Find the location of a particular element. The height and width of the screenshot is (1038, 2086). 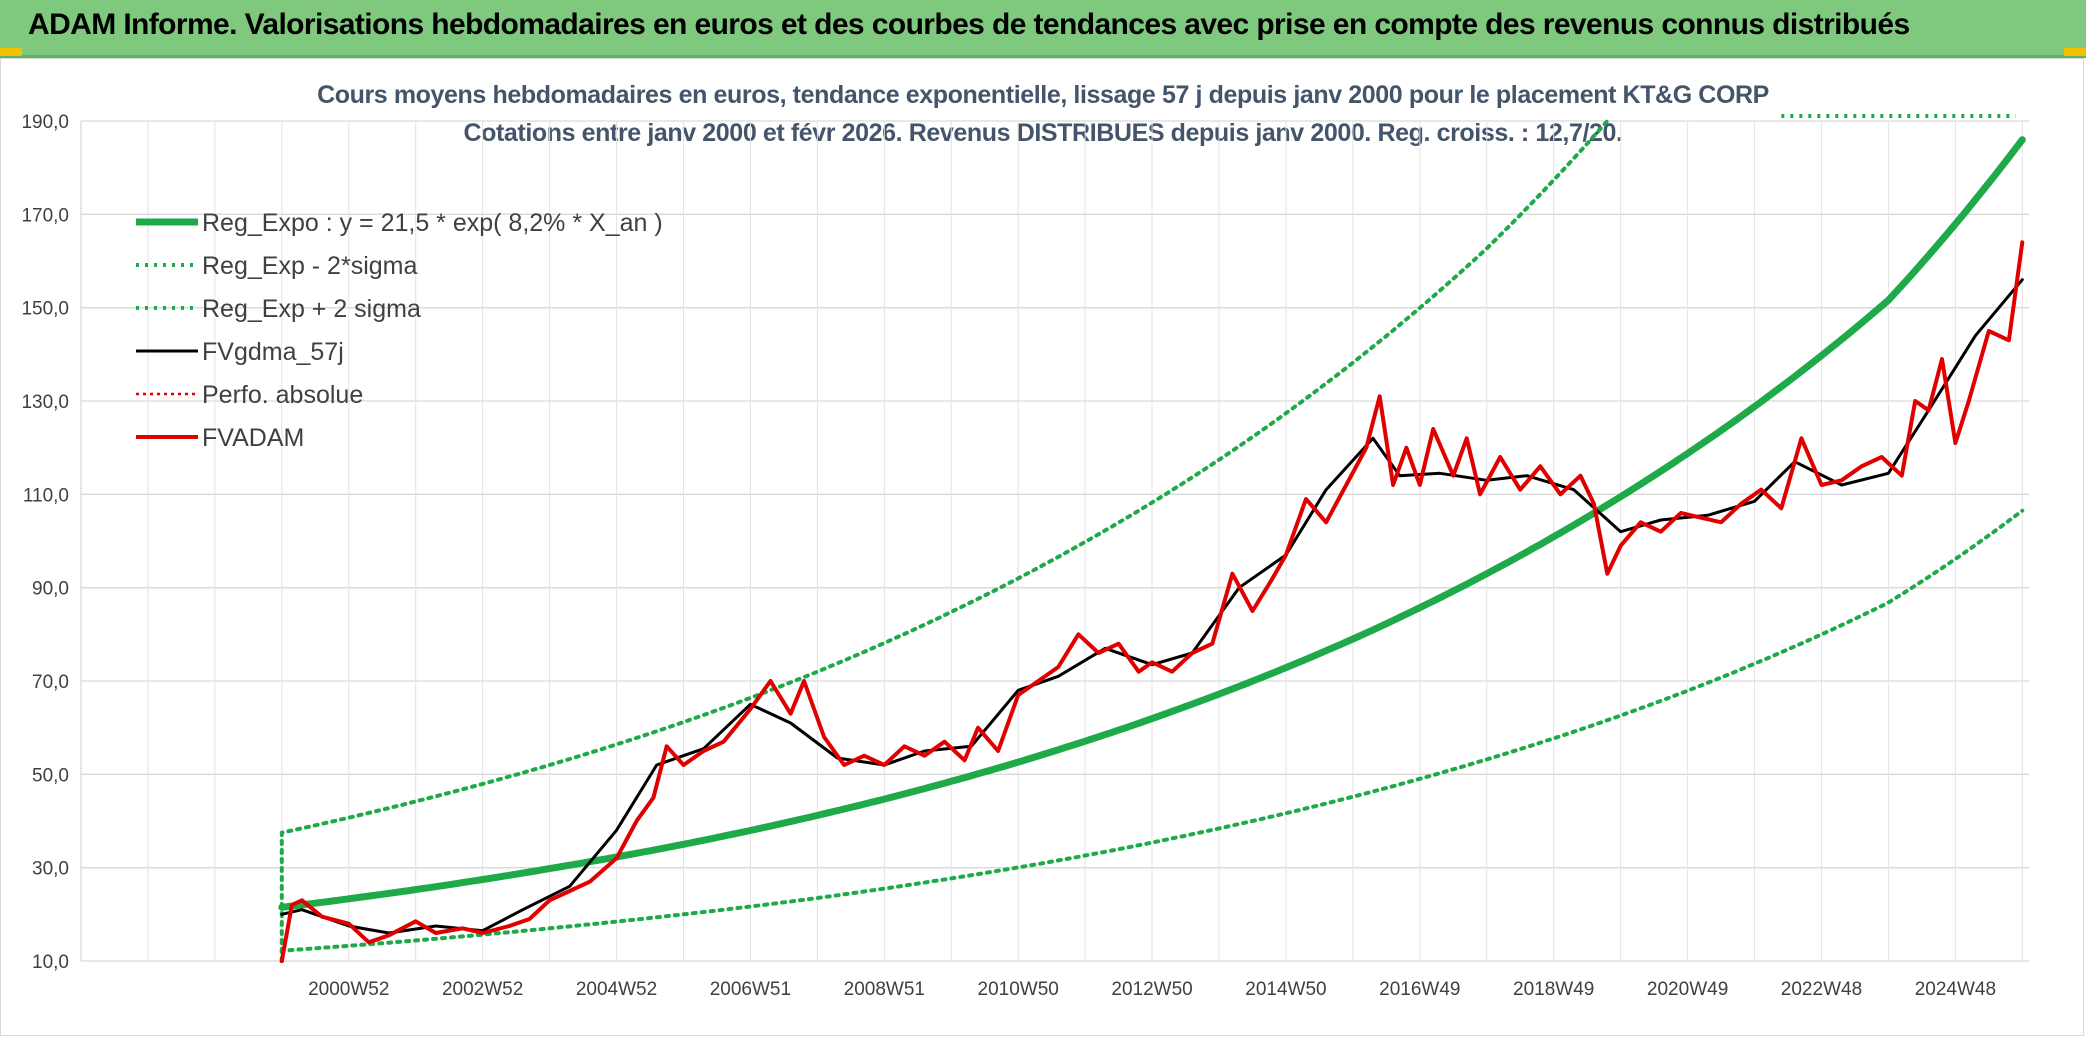

x-tick-label: 2008W51 is located at coordinates (884, 989).